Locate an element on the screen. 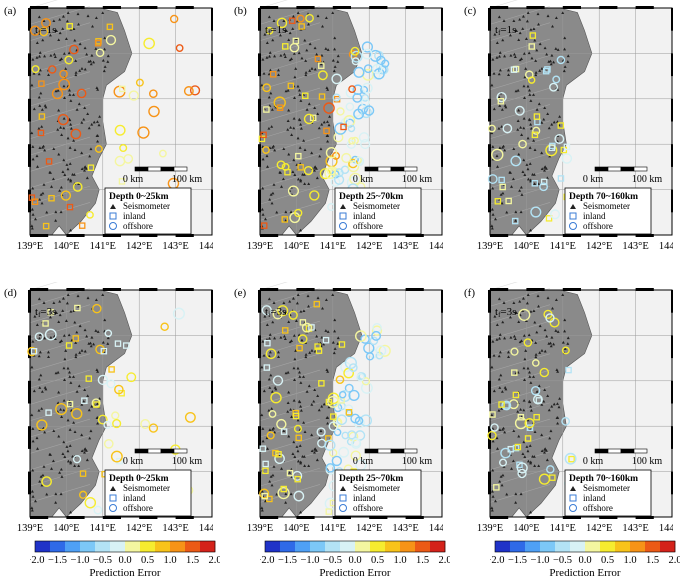 This screenshot has height=580, width=685. time-subscript: f is located at coordinates (39, 33).